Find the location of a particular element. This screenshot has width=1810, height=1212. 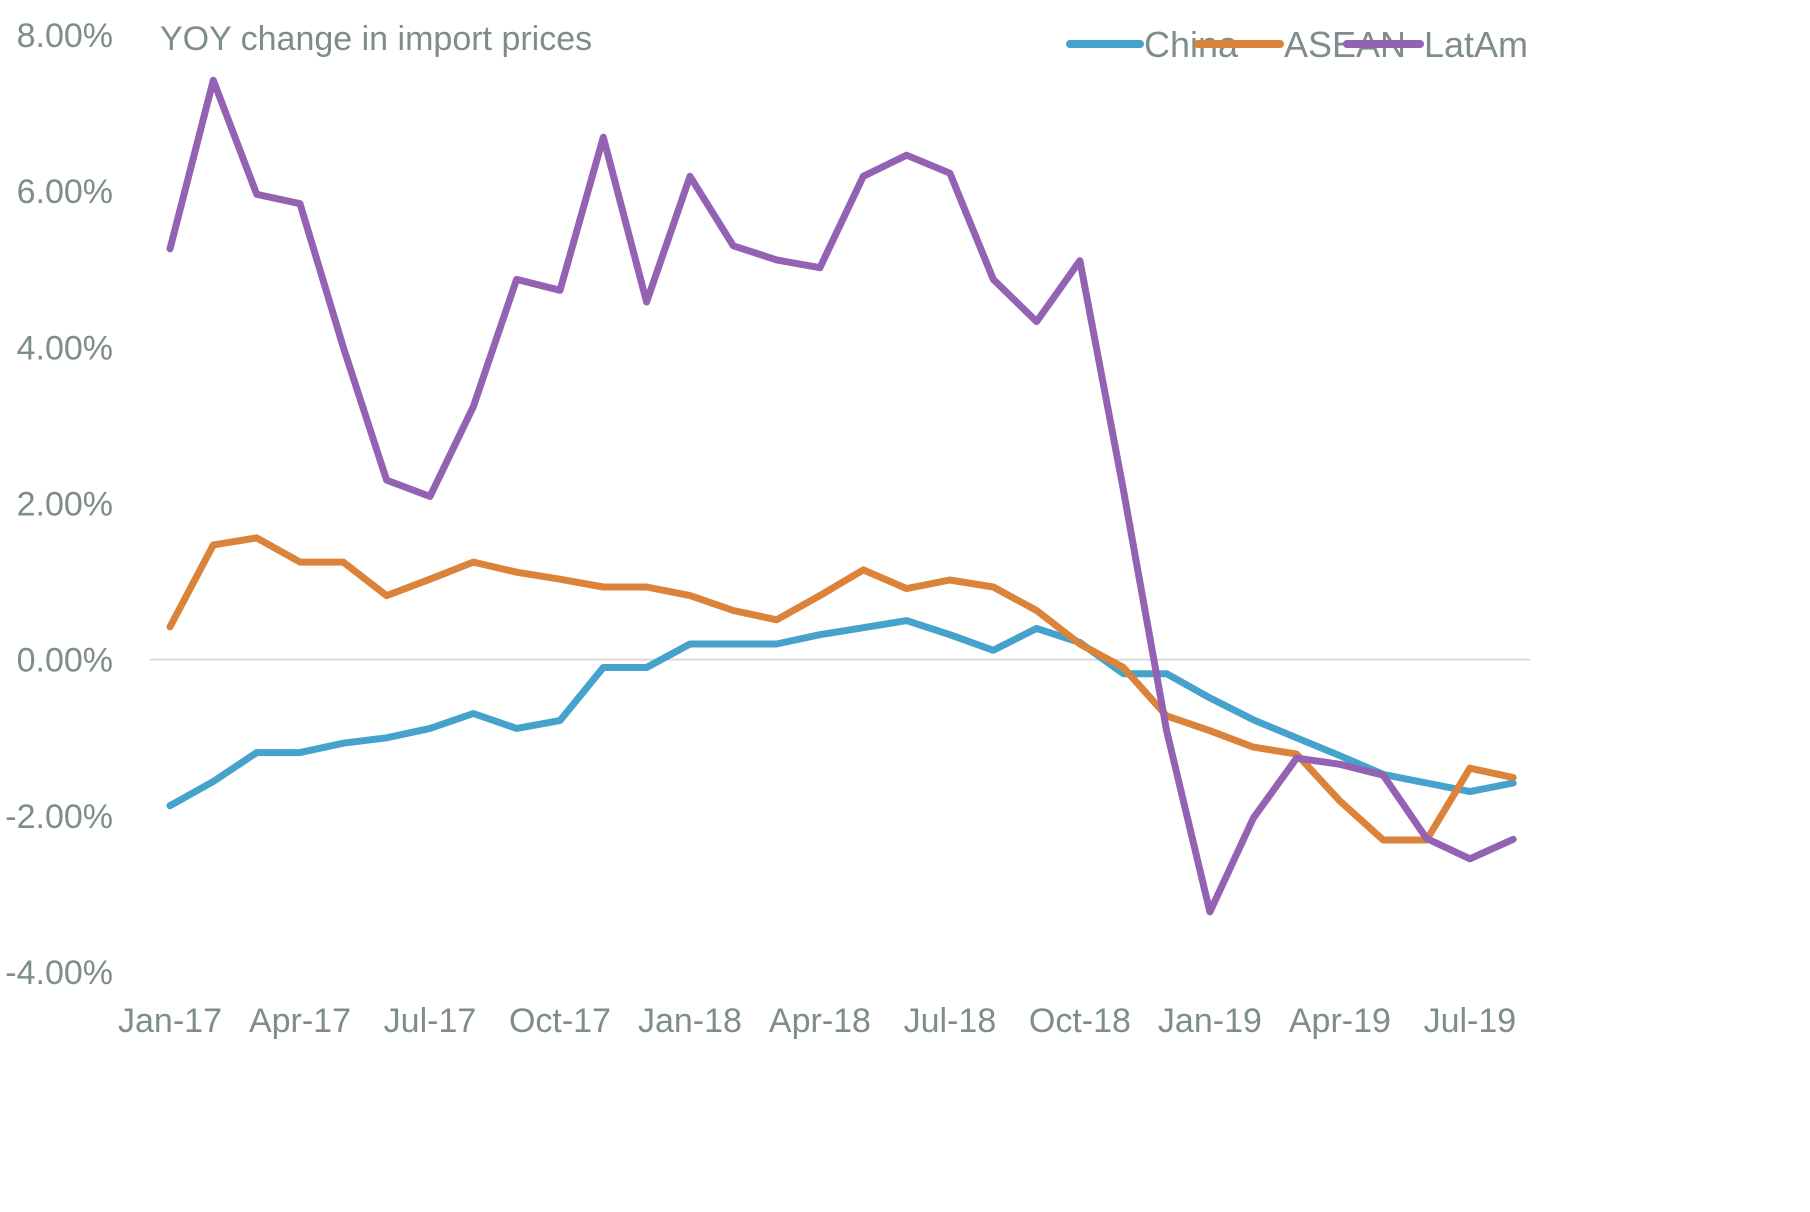

x-tick-label: Jan-17 is located at coordinates (170, 1021).